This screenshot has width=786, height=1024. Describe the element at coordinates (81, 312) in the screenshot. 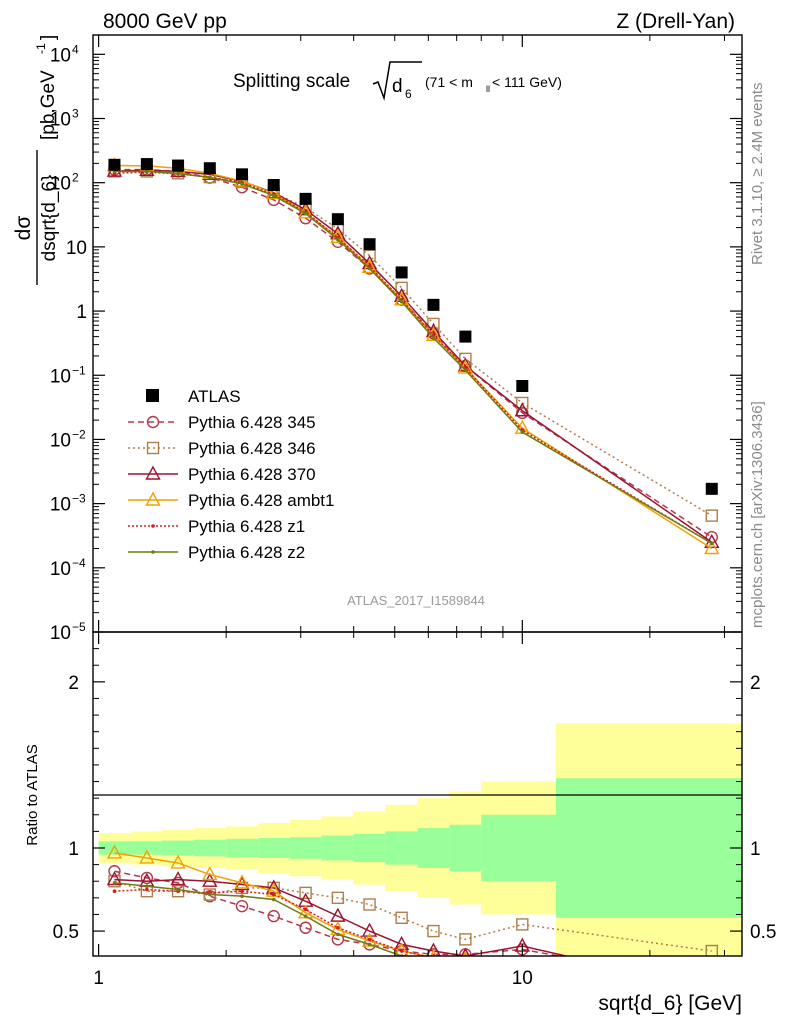

I see `y-tick-label: 1` at that location.